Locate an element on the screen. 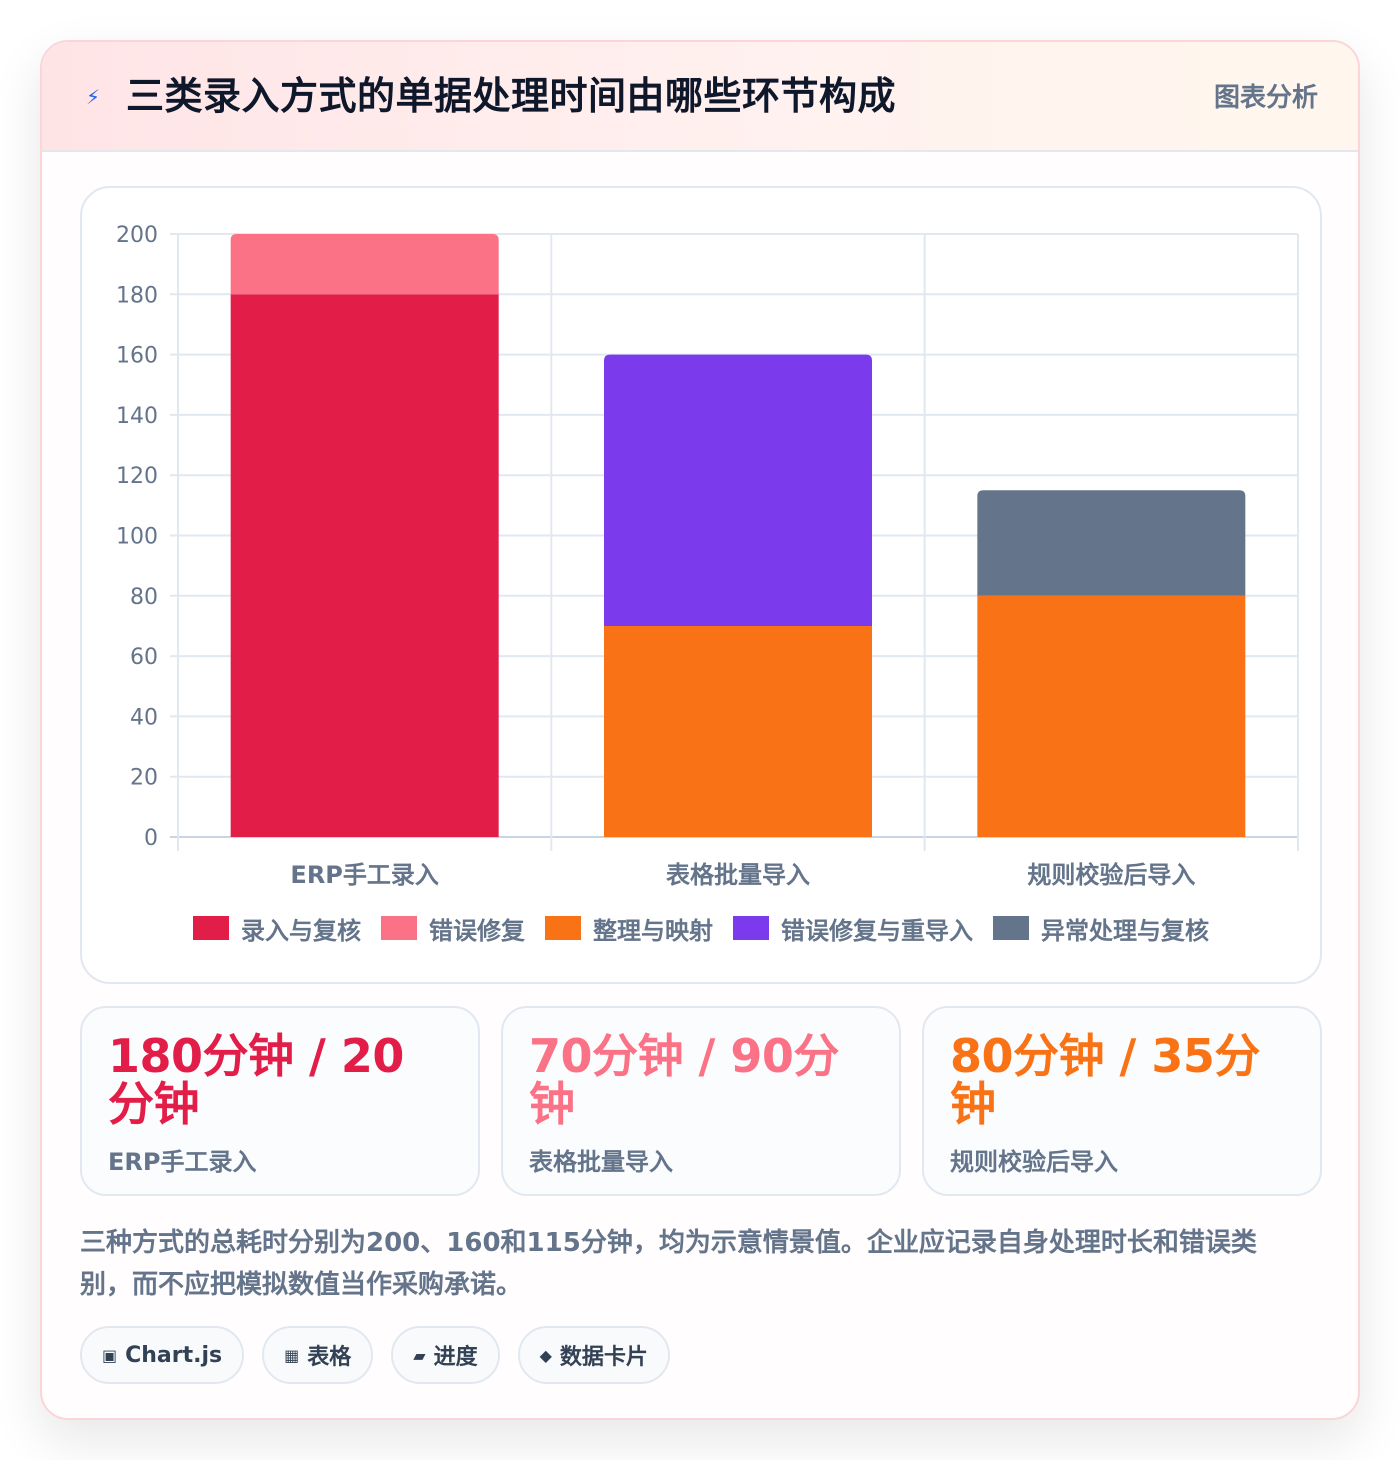 The height and width of the screenshot is (1460, 1400). stat-value: 70分钟 / 90分钟 is located at coordinates (684, 1080).